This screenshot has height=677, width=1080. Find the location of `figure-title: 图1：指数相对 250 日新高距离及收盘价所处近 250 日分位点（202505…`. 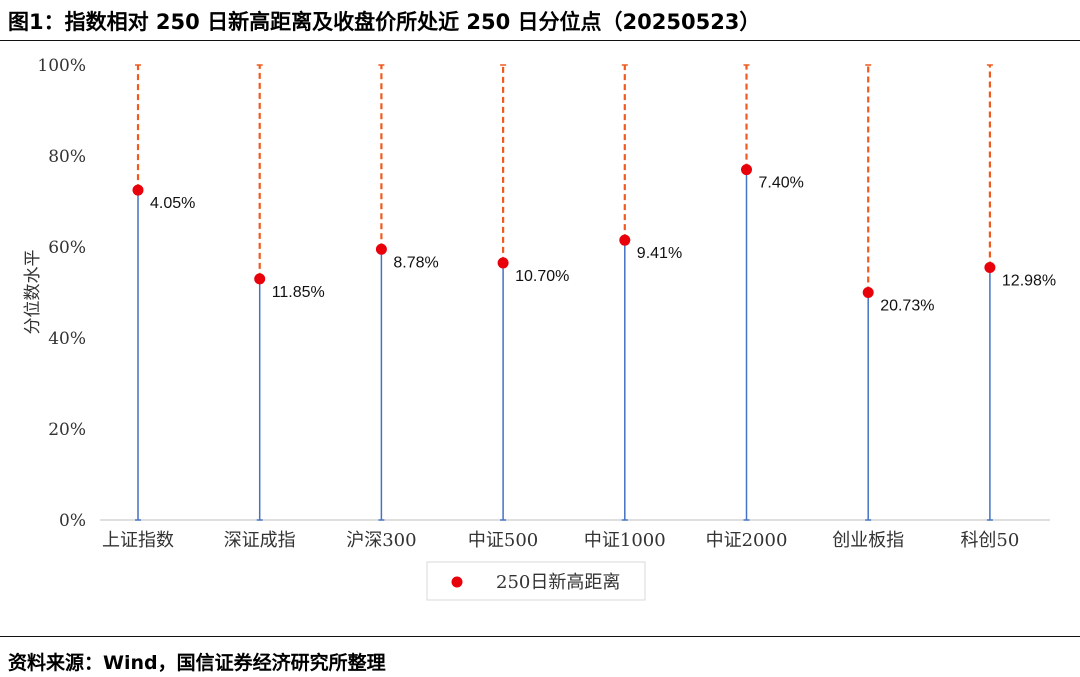

figure-title: 图1：指数相对 250 日新高距离及收盘价所处近 250 日分位点（202505… is located at coordinates (384, 22).